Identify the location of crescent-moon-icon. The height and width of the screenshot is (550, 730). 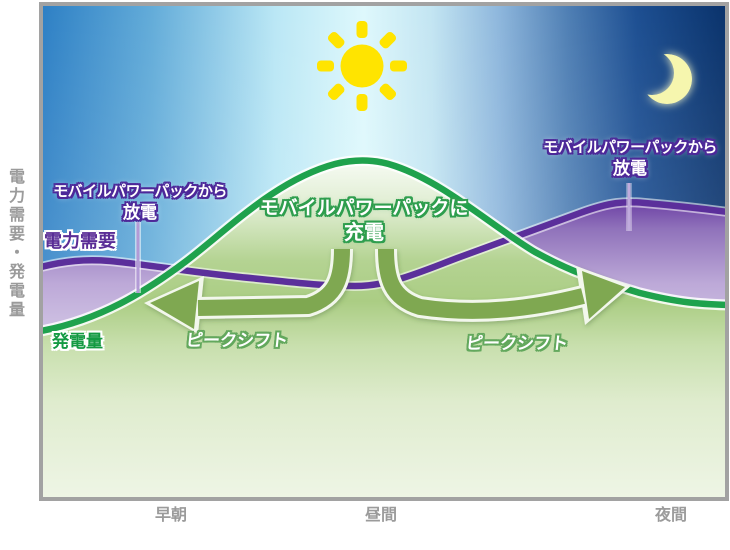
(667, 79).